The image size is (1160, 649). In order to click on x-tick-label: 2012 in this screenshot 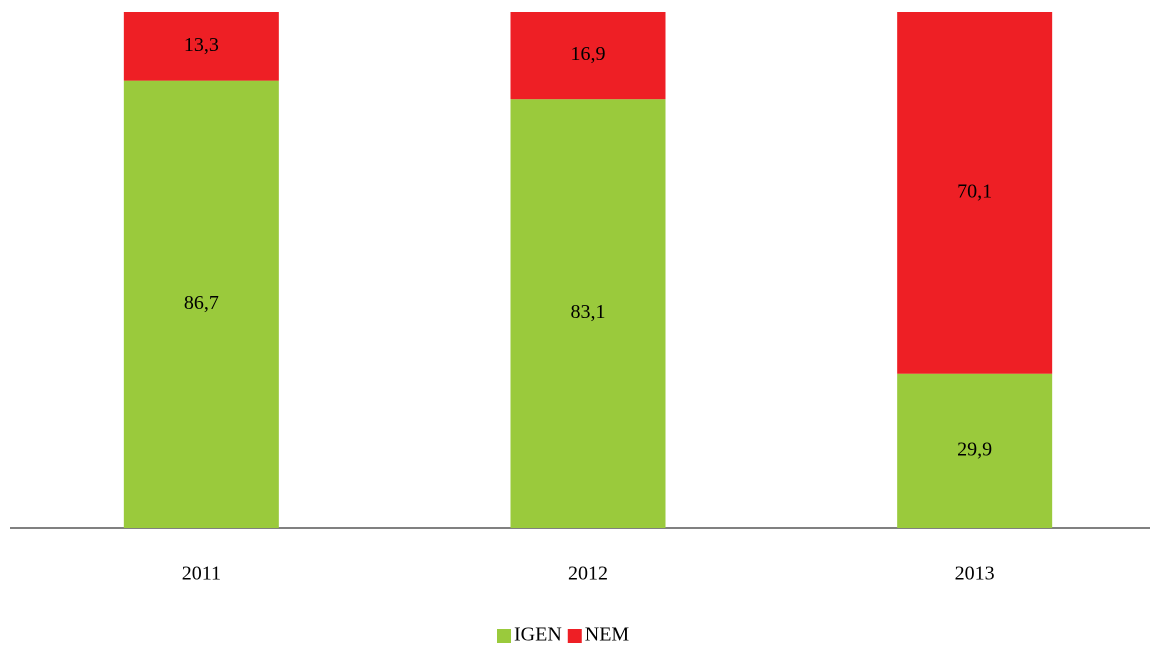, I will do `click(588, 574)`.